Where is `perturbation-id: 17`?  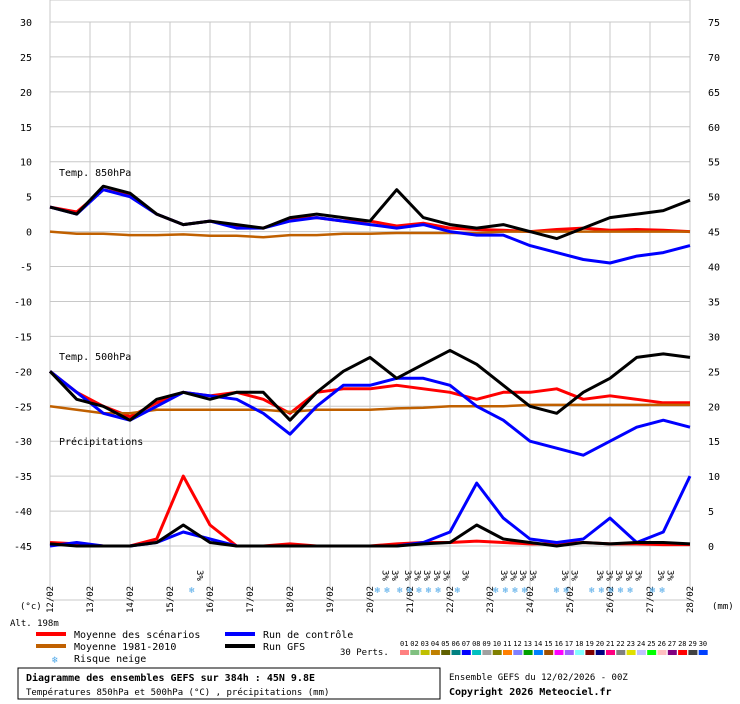
perturbation-id: 17 is located at coordinates (569, 644).